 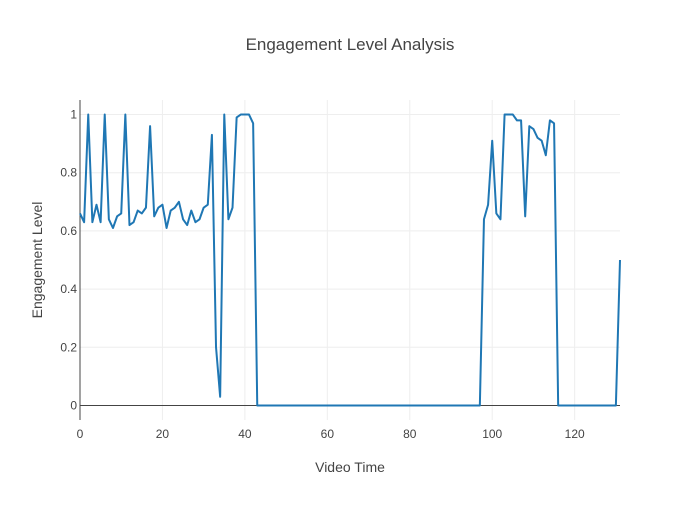 I want to click on y-tick-label: 0.8, so click(x=68, y=173).